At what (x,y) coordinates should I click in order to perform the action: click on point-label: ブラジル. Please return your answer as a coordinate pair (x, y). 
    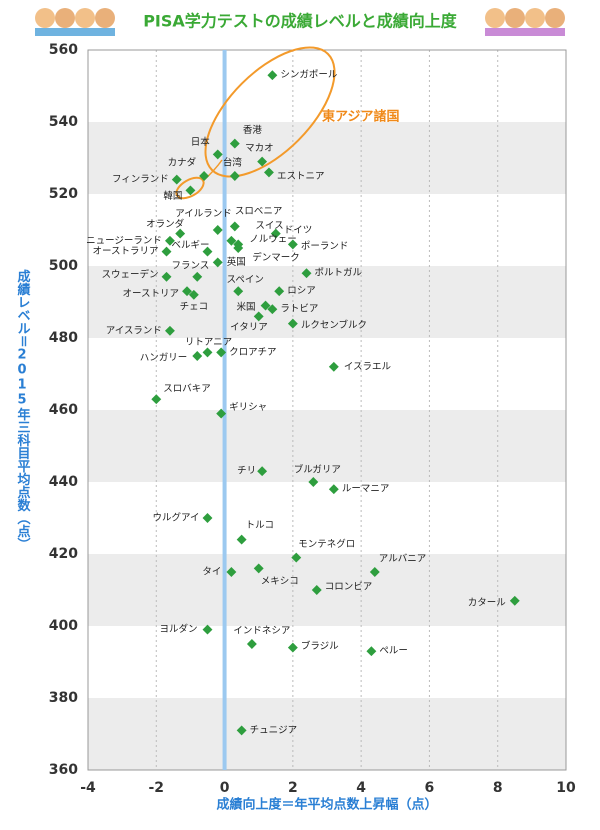
    Looking at the image, I should click on (320, 646).